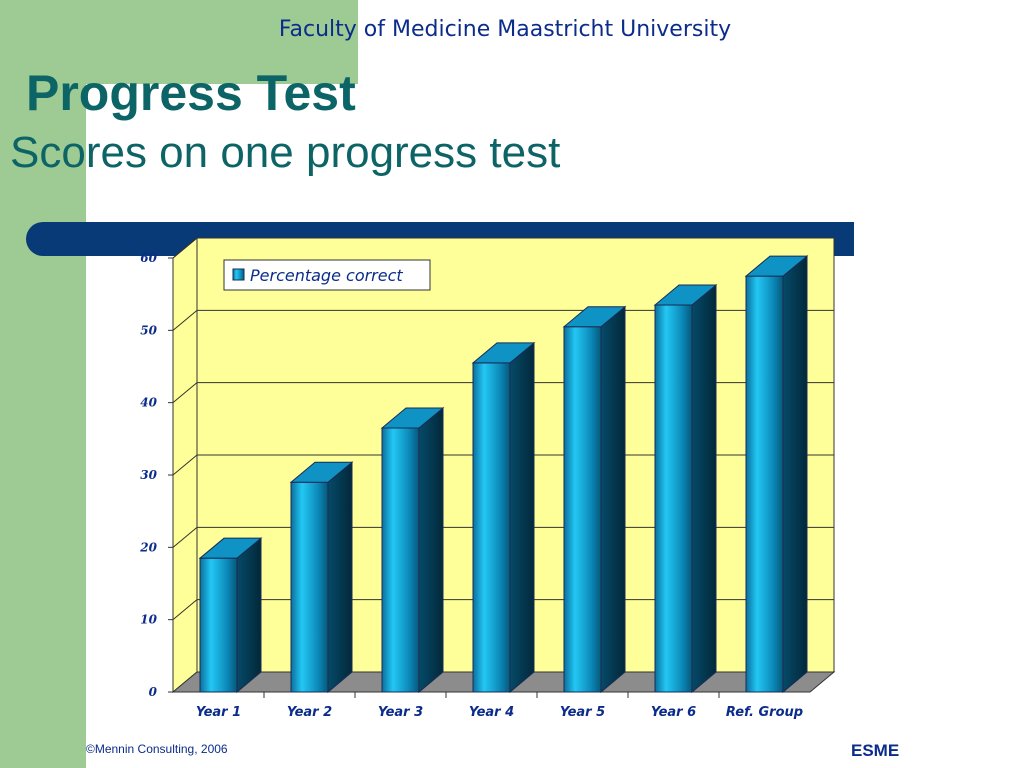 The width and height of the screenshot is (1024, 768). I want to click on legend: Percentage correct, so click(327, 275).